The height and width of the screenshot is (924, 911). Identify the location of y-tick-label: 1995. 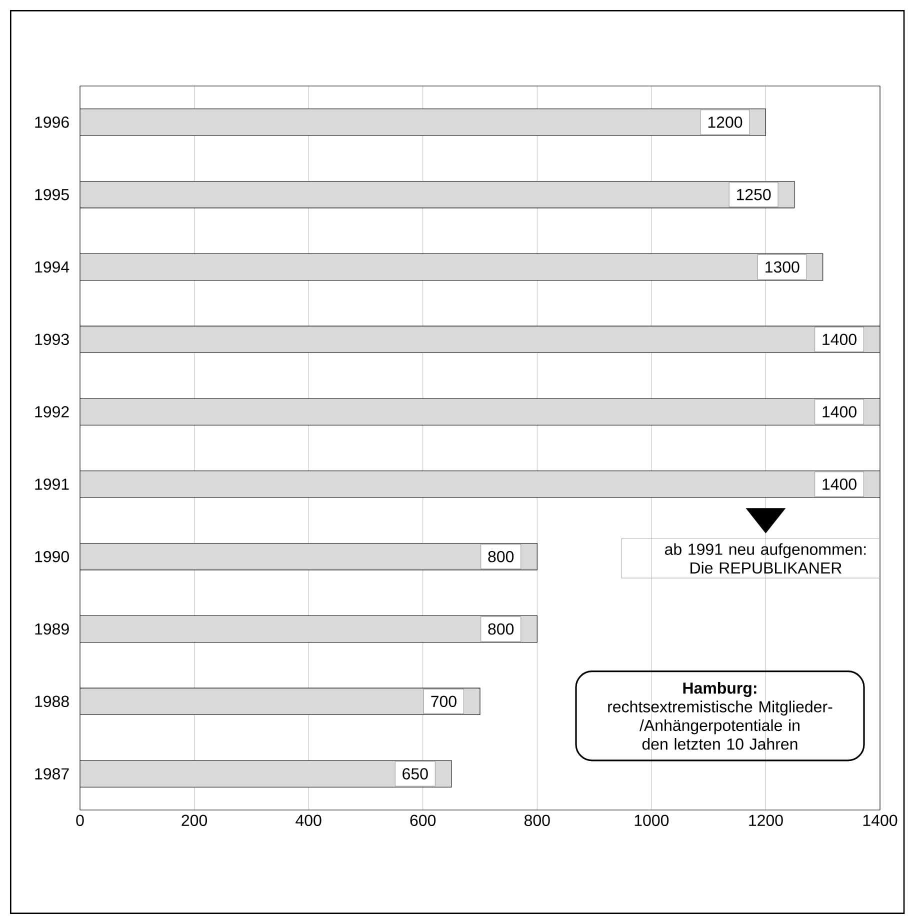
(52, 194).